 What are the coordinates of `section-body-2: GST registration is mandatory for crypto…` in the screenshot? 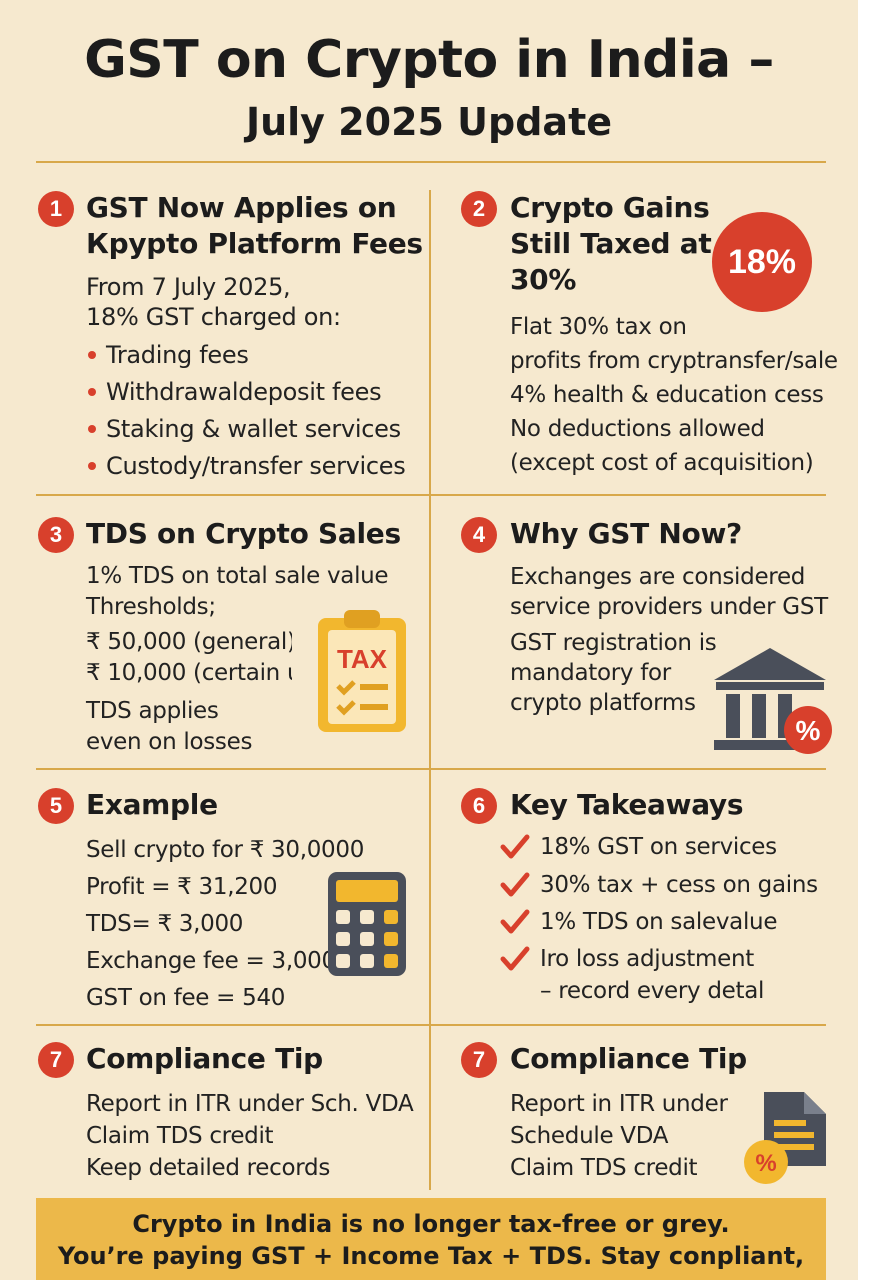 It's located at (613, 673).